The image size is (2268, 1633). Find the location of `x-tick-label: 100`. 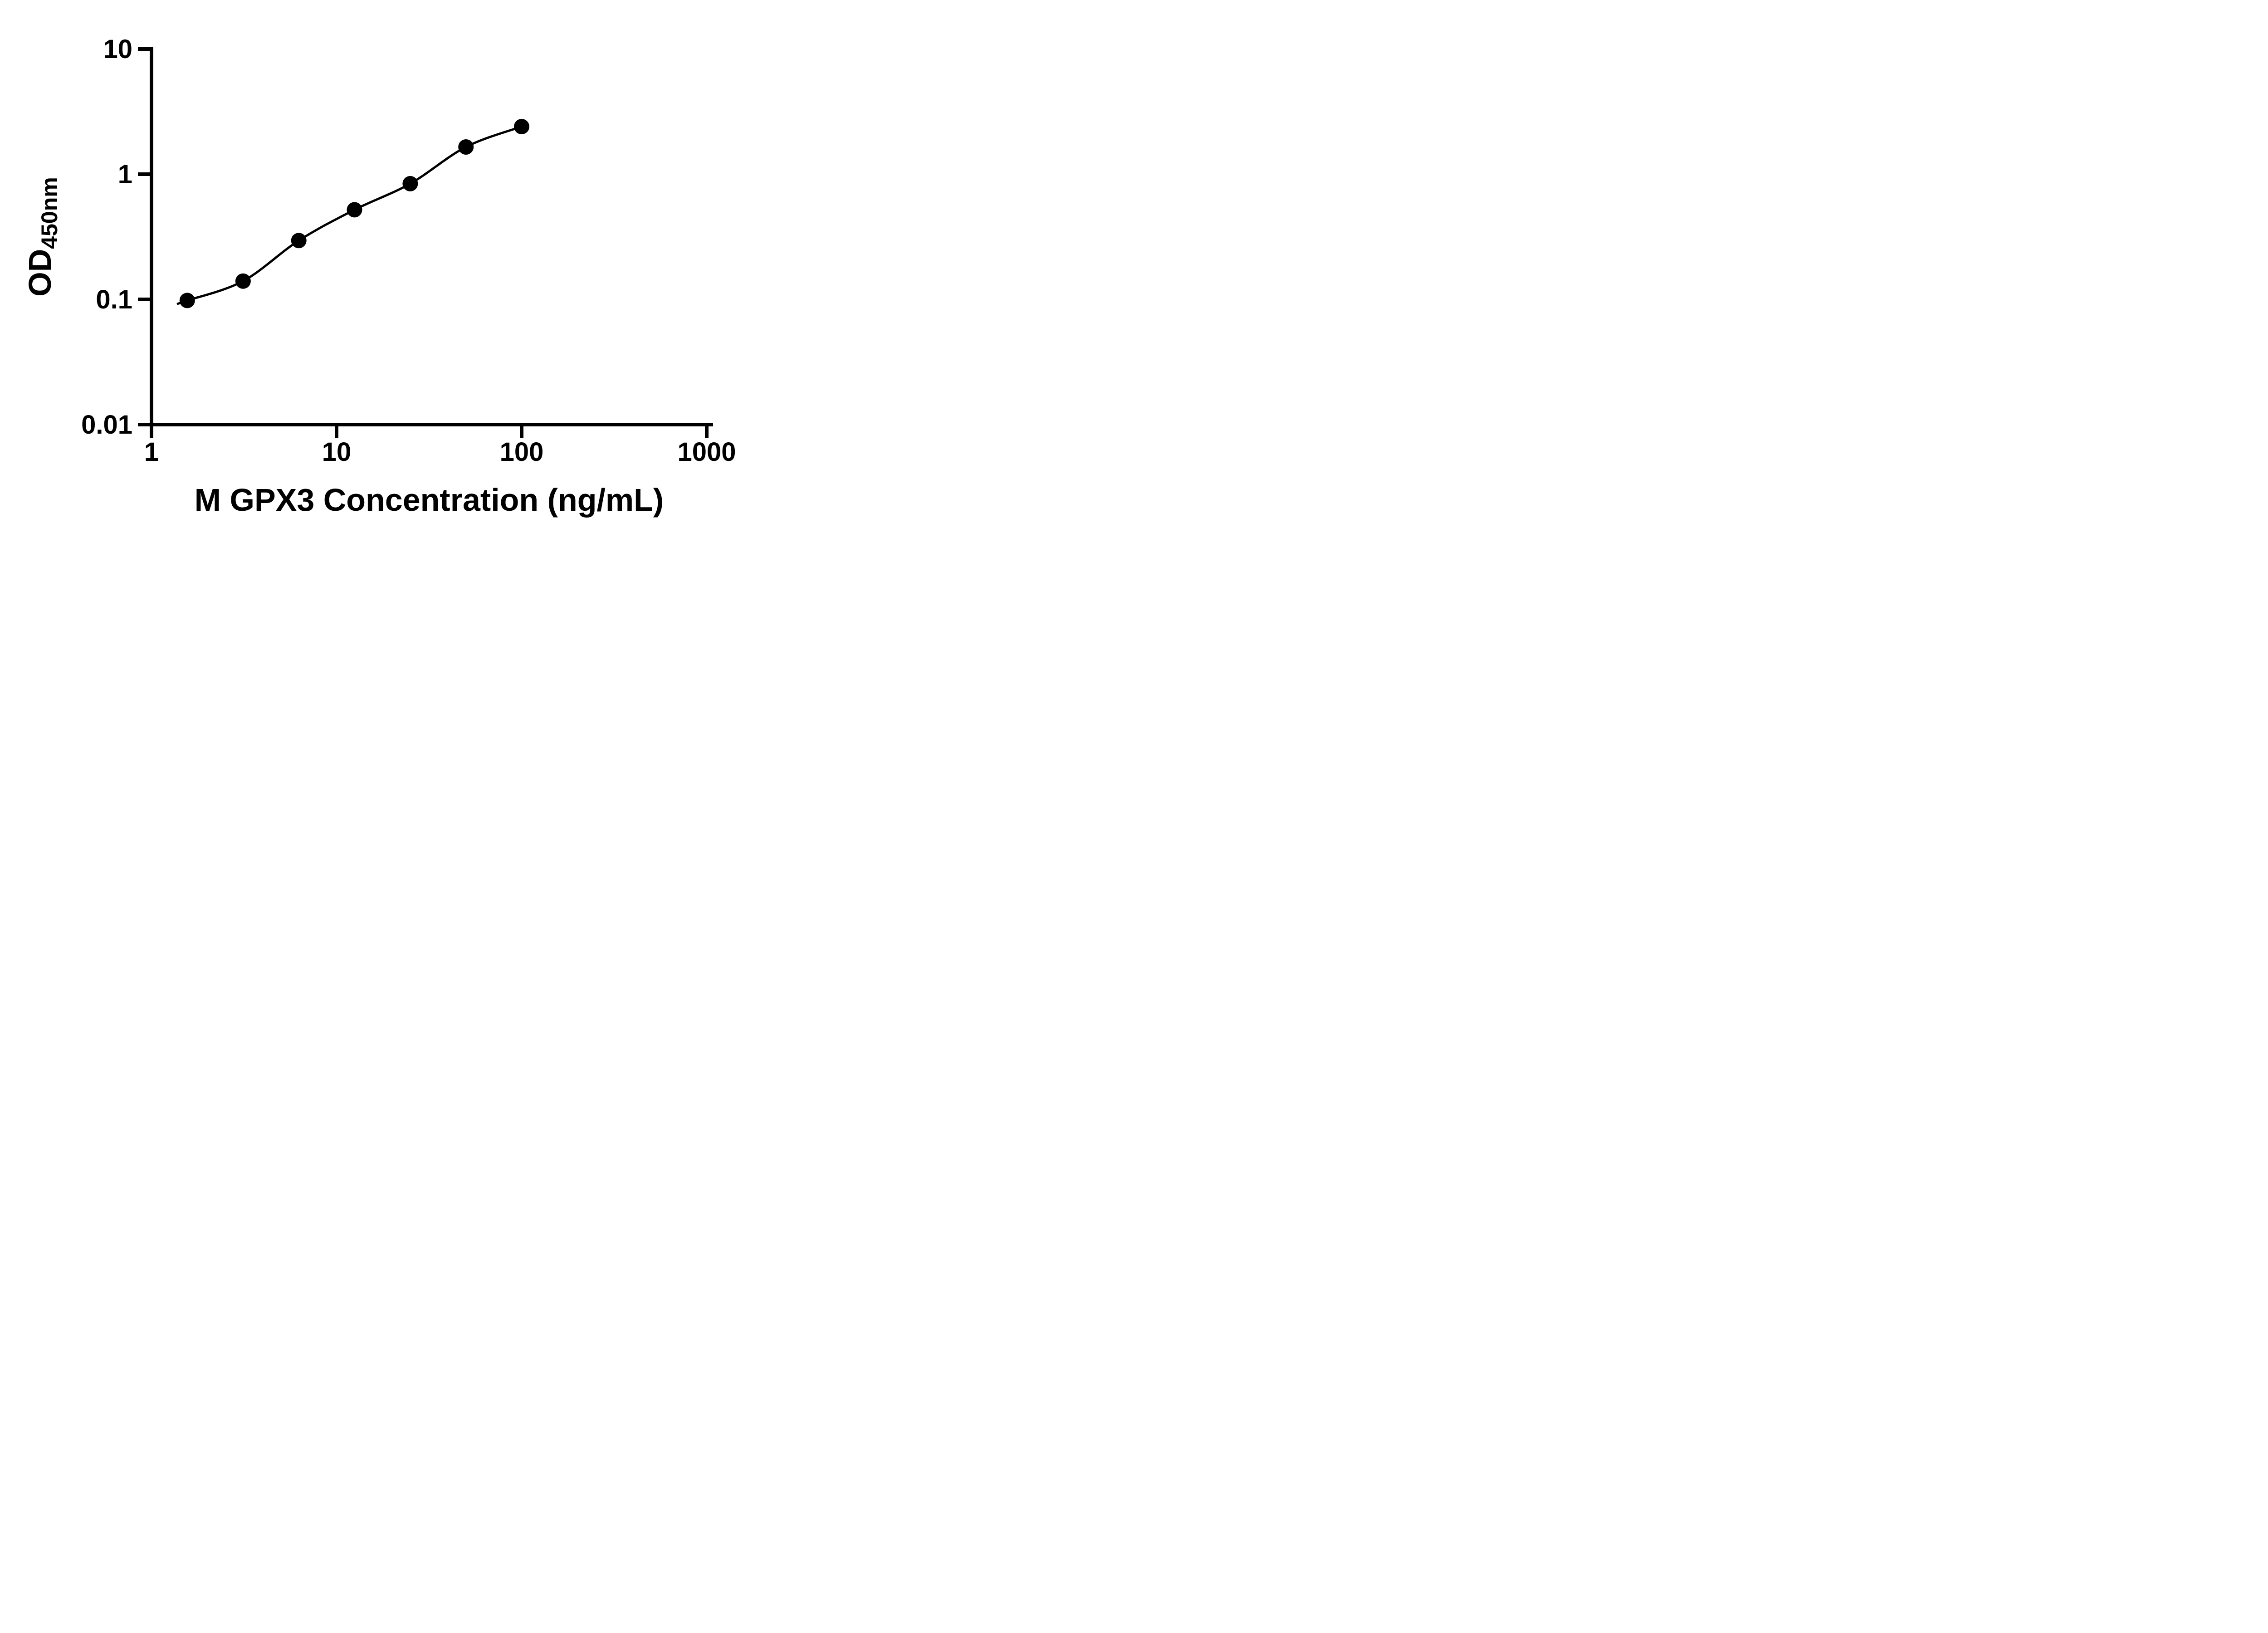

x-tick-label: 100 is located at coordinates (522, 452).